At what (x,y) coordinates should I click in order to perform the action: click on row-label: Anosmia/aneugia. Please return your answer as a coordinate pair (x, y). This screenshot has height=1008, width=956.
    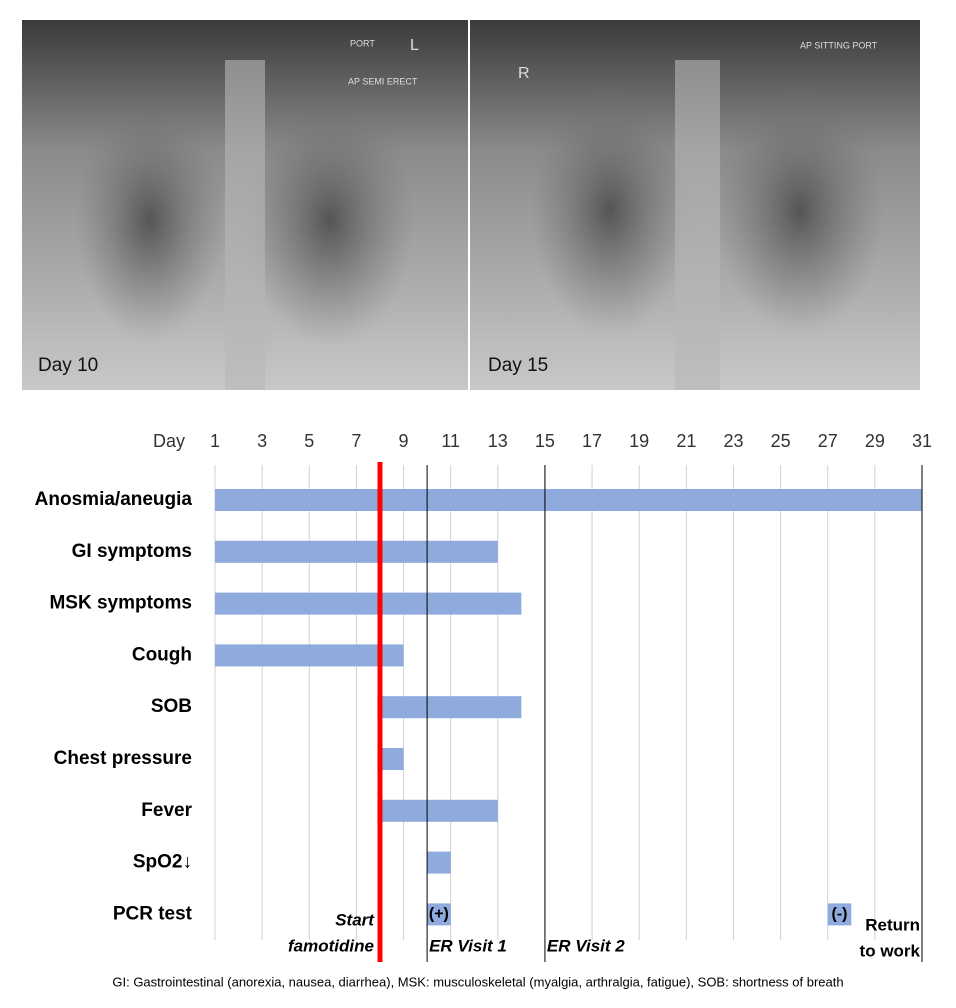
    Looking at the image, I should click on (114, 499).